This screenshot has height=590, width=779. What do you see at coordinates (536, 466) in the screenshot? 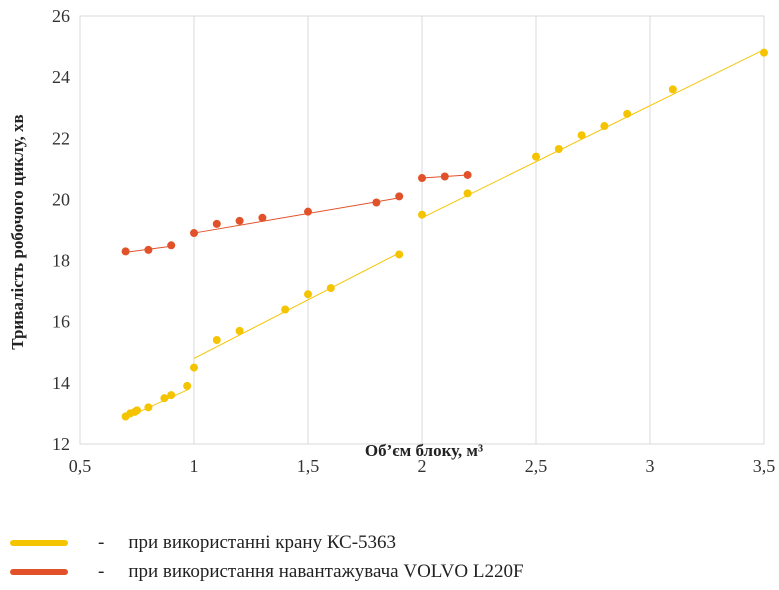
I see `x-tick-label: 2,5` at bounding box center [536, 466].